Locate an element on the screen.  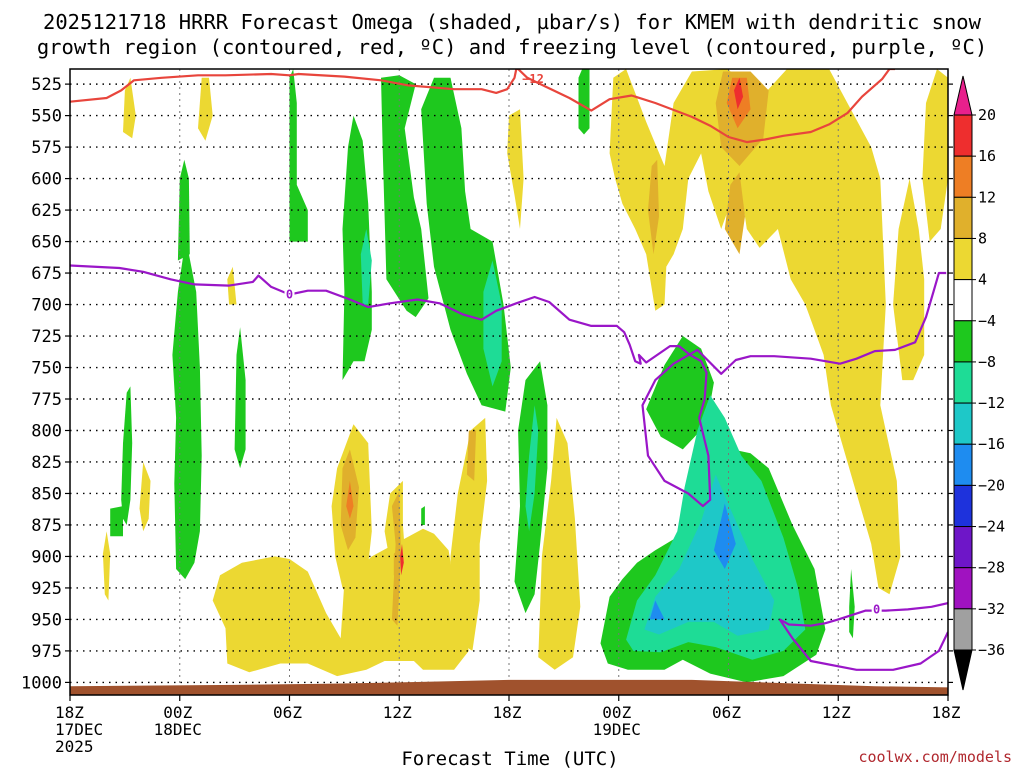
colorbar-label: −36 is located at coordinates (991, 650).